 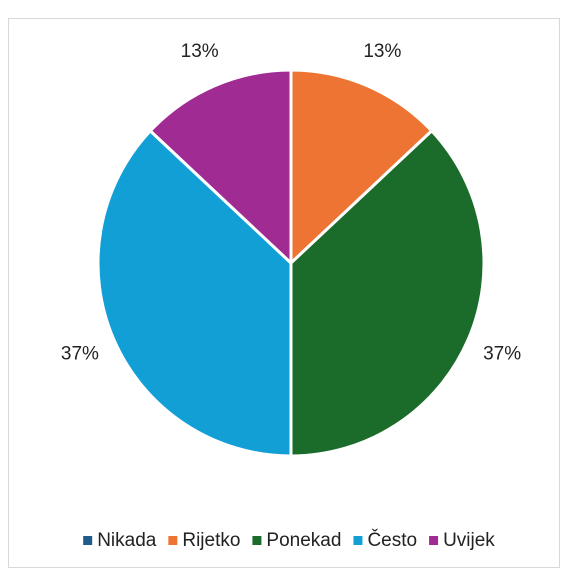 I want to click on legend-label: Rijetko, so click(x=211, y=540).